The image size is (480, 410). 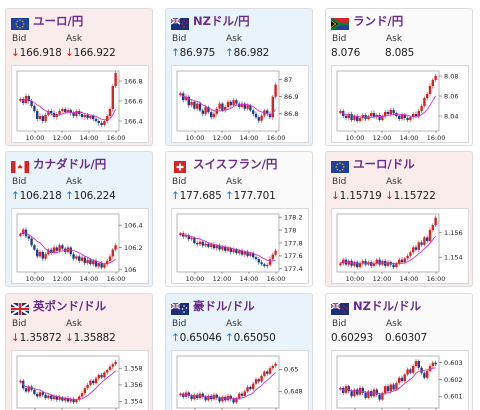 I want to click on currency-pair-title: NZドル/円, so click(x=221, y=21).